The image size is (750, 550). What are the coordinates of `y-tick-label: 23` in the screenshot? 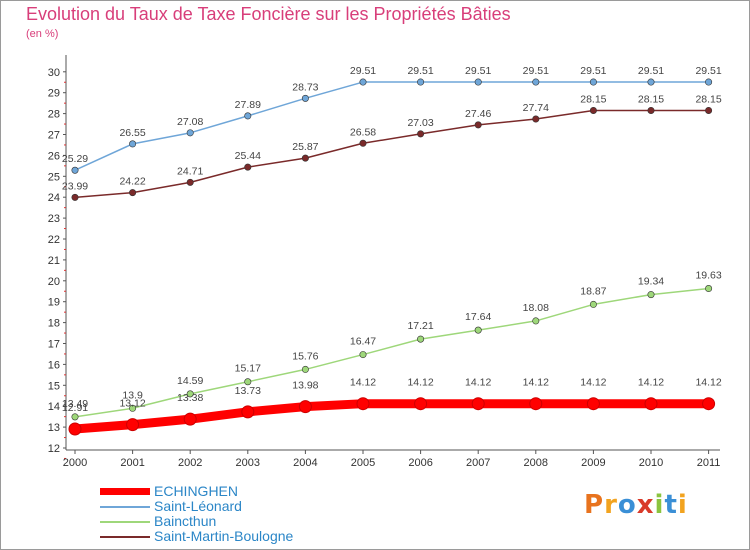 It's located at (54, 219).